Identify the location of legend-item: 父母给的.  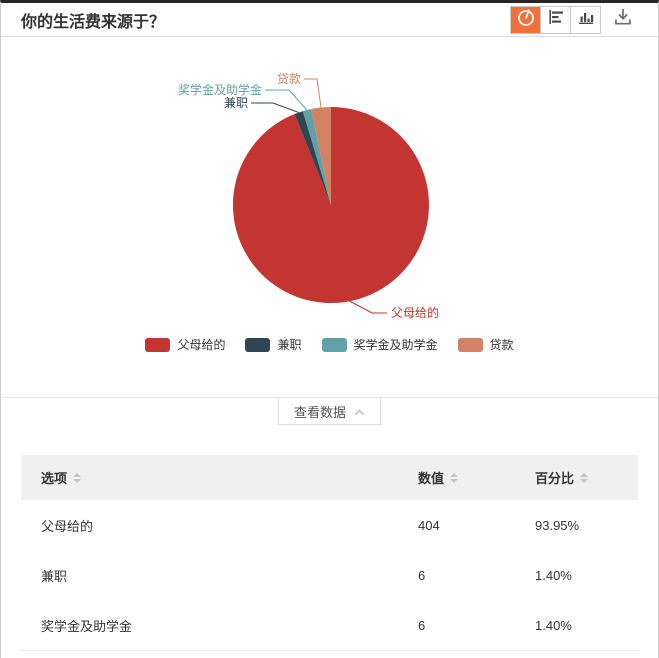
(185, 344).